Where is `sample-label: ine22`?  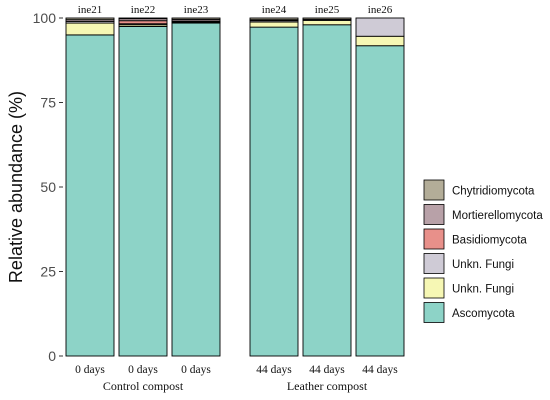
sample-label: ine22 is located at coordinates (143, 10).